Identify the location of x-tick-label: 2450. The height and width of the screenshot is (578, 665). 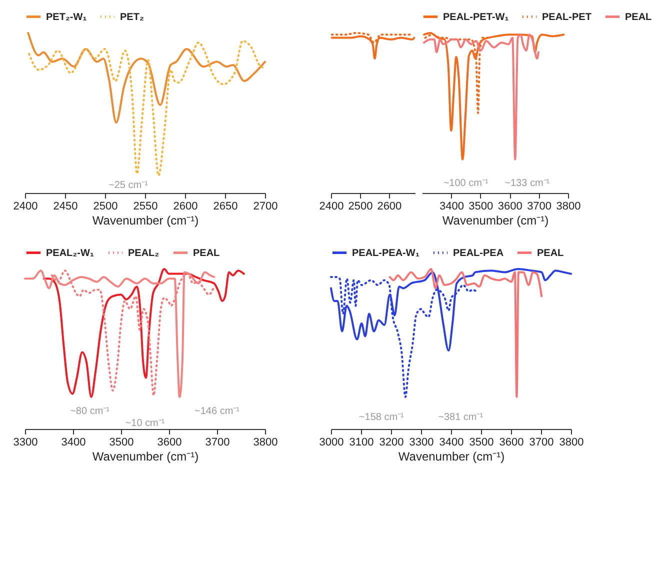
(65, 206).